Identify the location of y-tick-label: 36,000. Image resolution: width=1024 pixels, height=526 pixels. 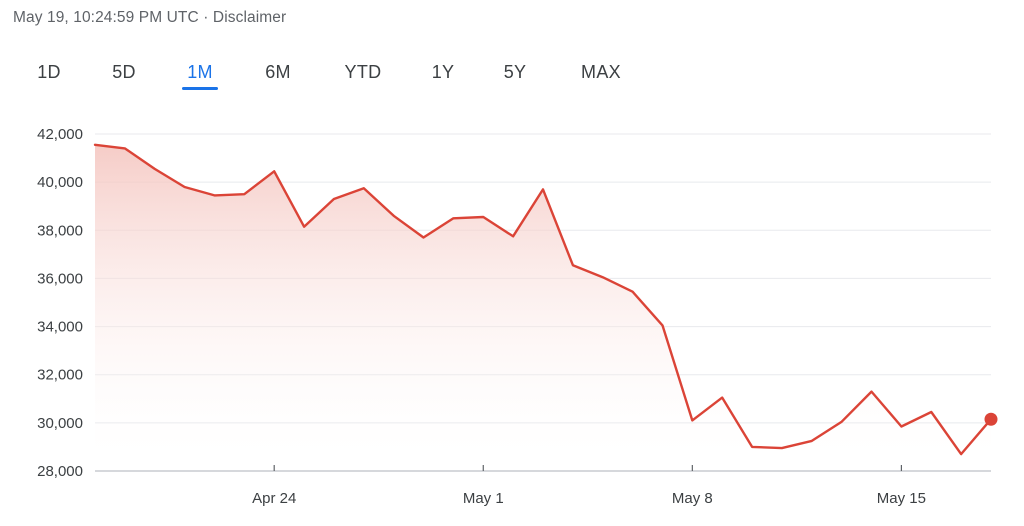
(60, 278).